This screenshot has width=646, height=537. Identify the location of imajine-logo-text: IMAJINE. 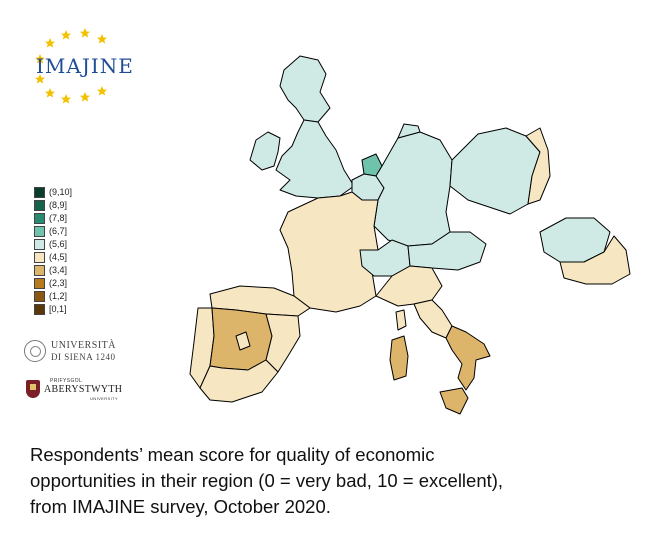
(85, 66).